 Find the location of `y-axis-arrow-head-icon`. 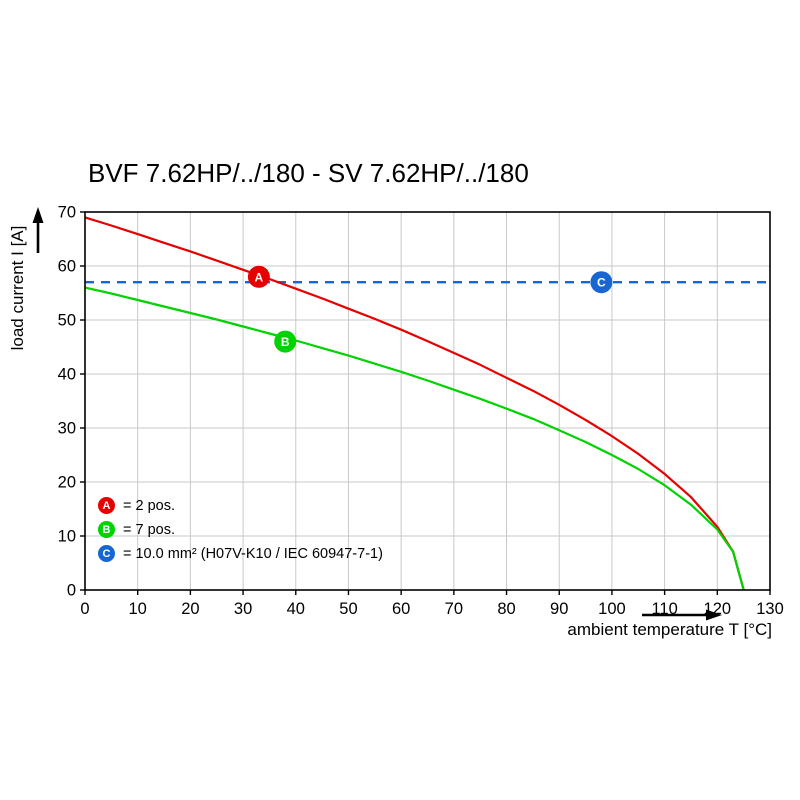

y-axis-arrow-head-icon is located at coordinates (38, 215).